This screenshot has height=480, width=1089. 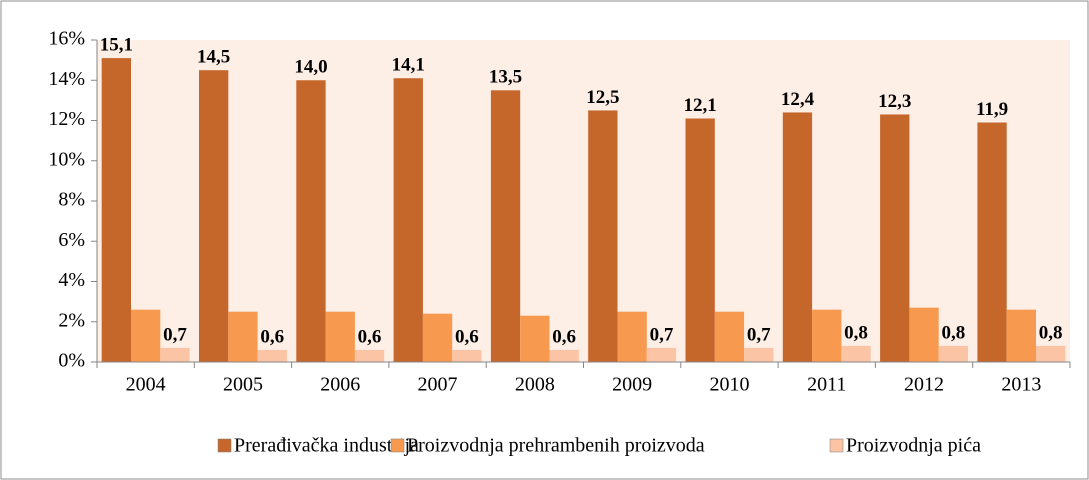 What do you see at coordinates (340, 385) in the screenshot?
I see `x-tick-label: 2006` at bounding box center [340, 385].